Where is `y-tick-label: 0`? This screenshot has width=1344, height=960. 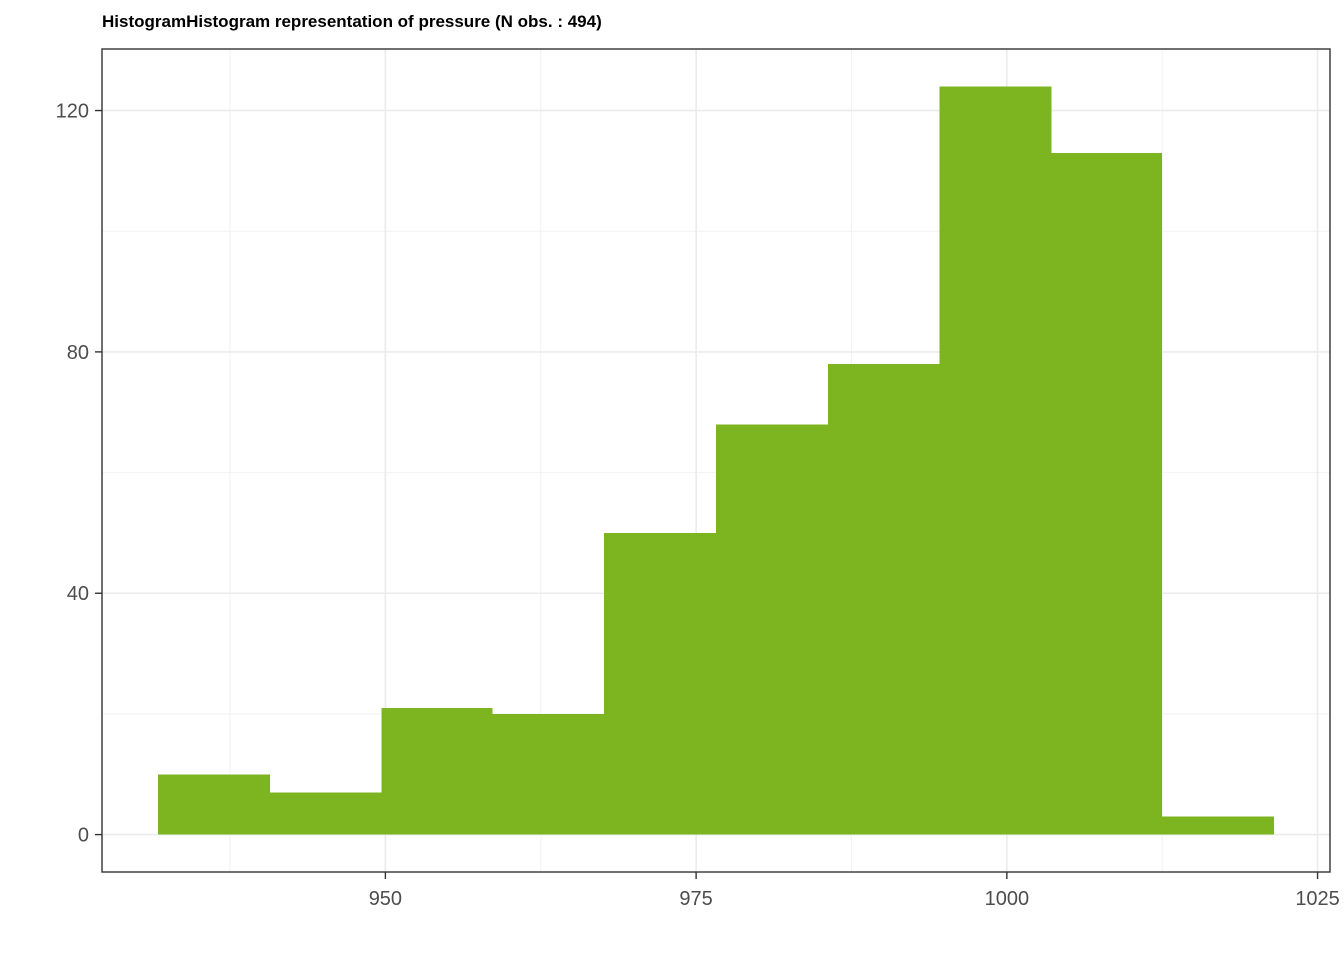
y-tick-label: 0 is located at coordinates (83, 836).